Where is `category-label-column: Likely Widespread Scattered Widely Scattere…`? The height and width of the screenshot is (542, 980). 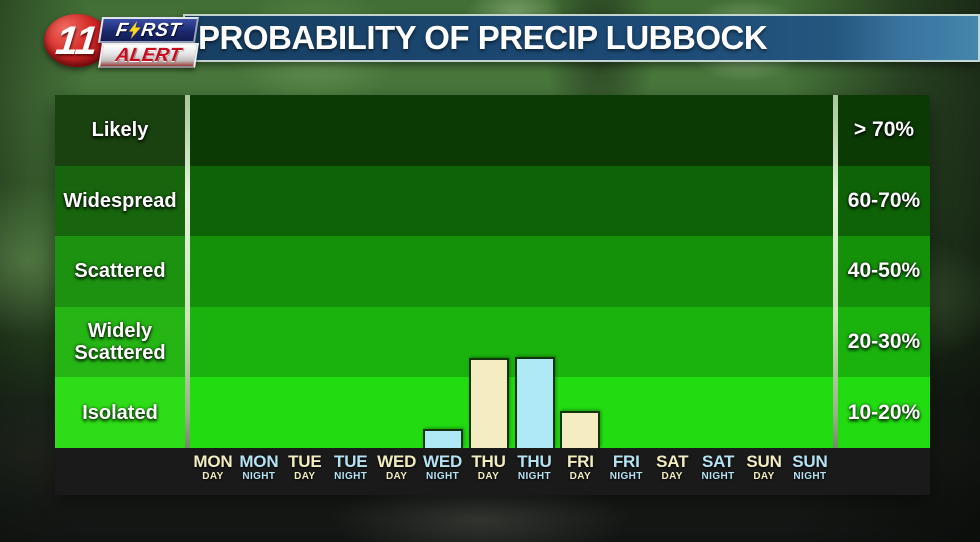
category-label-column: Likely Widespread Scattered Widely Scattere… is located at coordinates (120, 271).